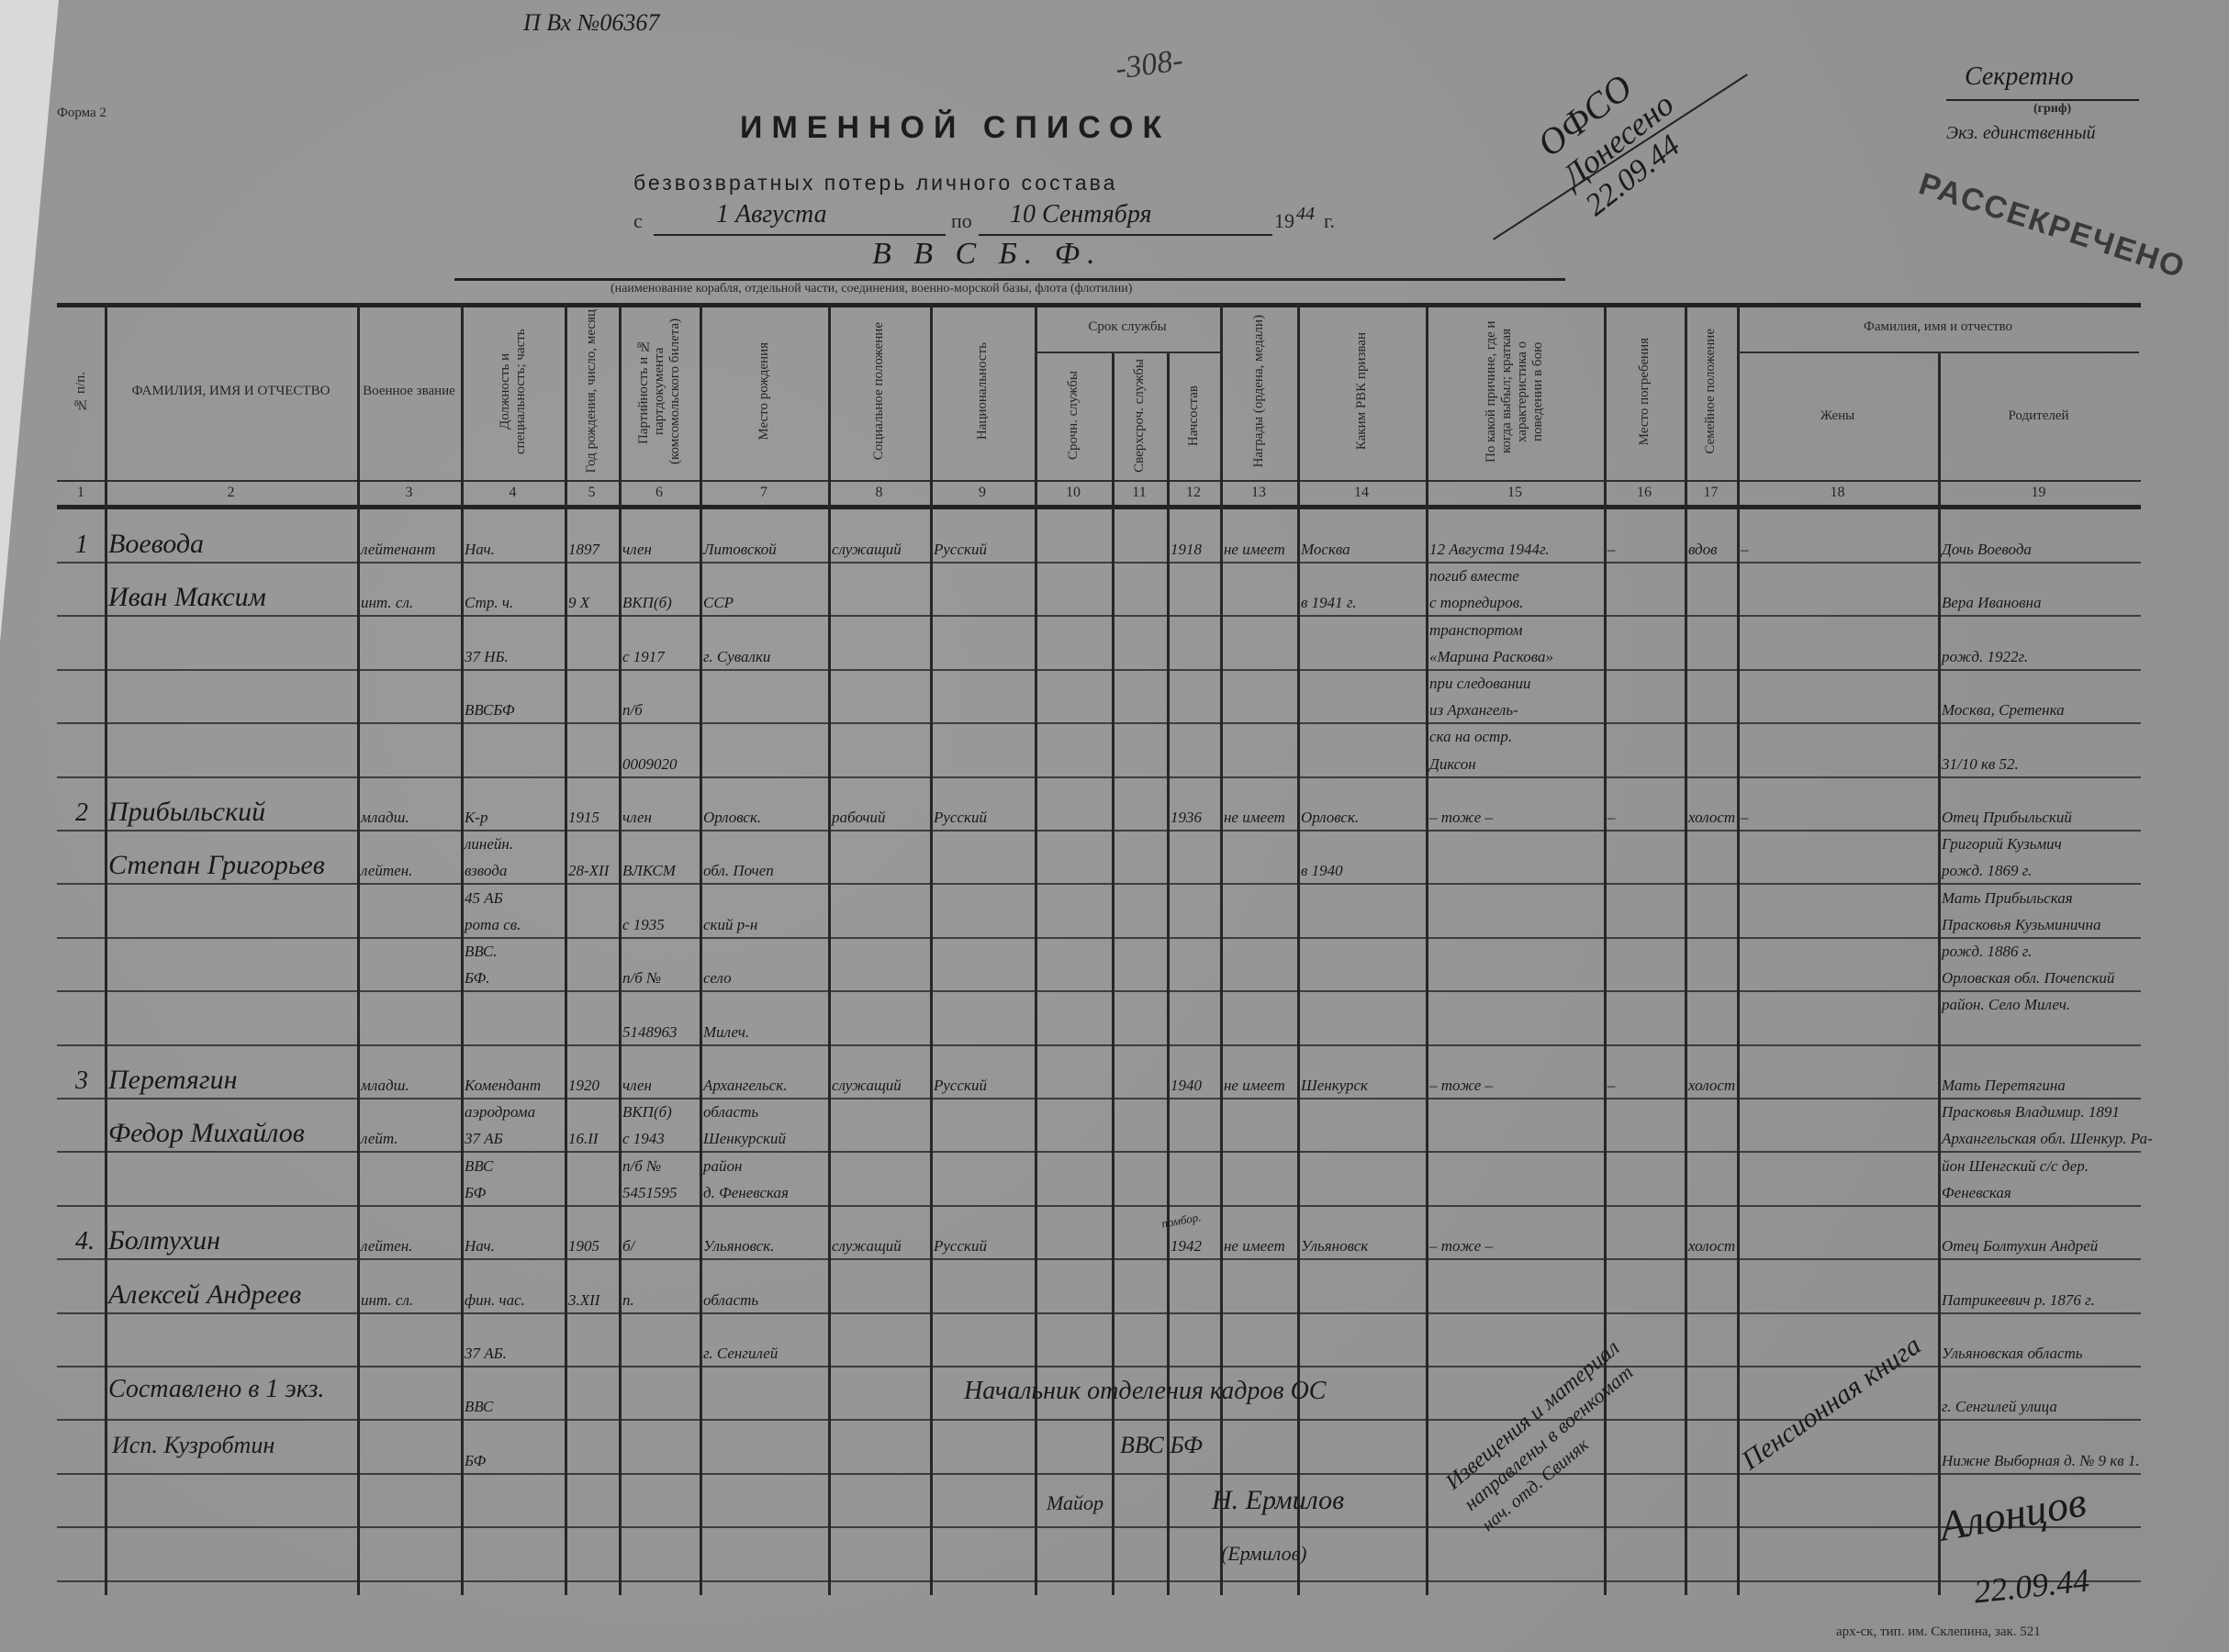 This screenshot has width=2229, height=1652. Describe the element at coordinates (1073, 492) in the screenshot. I see `column-number: 10` at that location.